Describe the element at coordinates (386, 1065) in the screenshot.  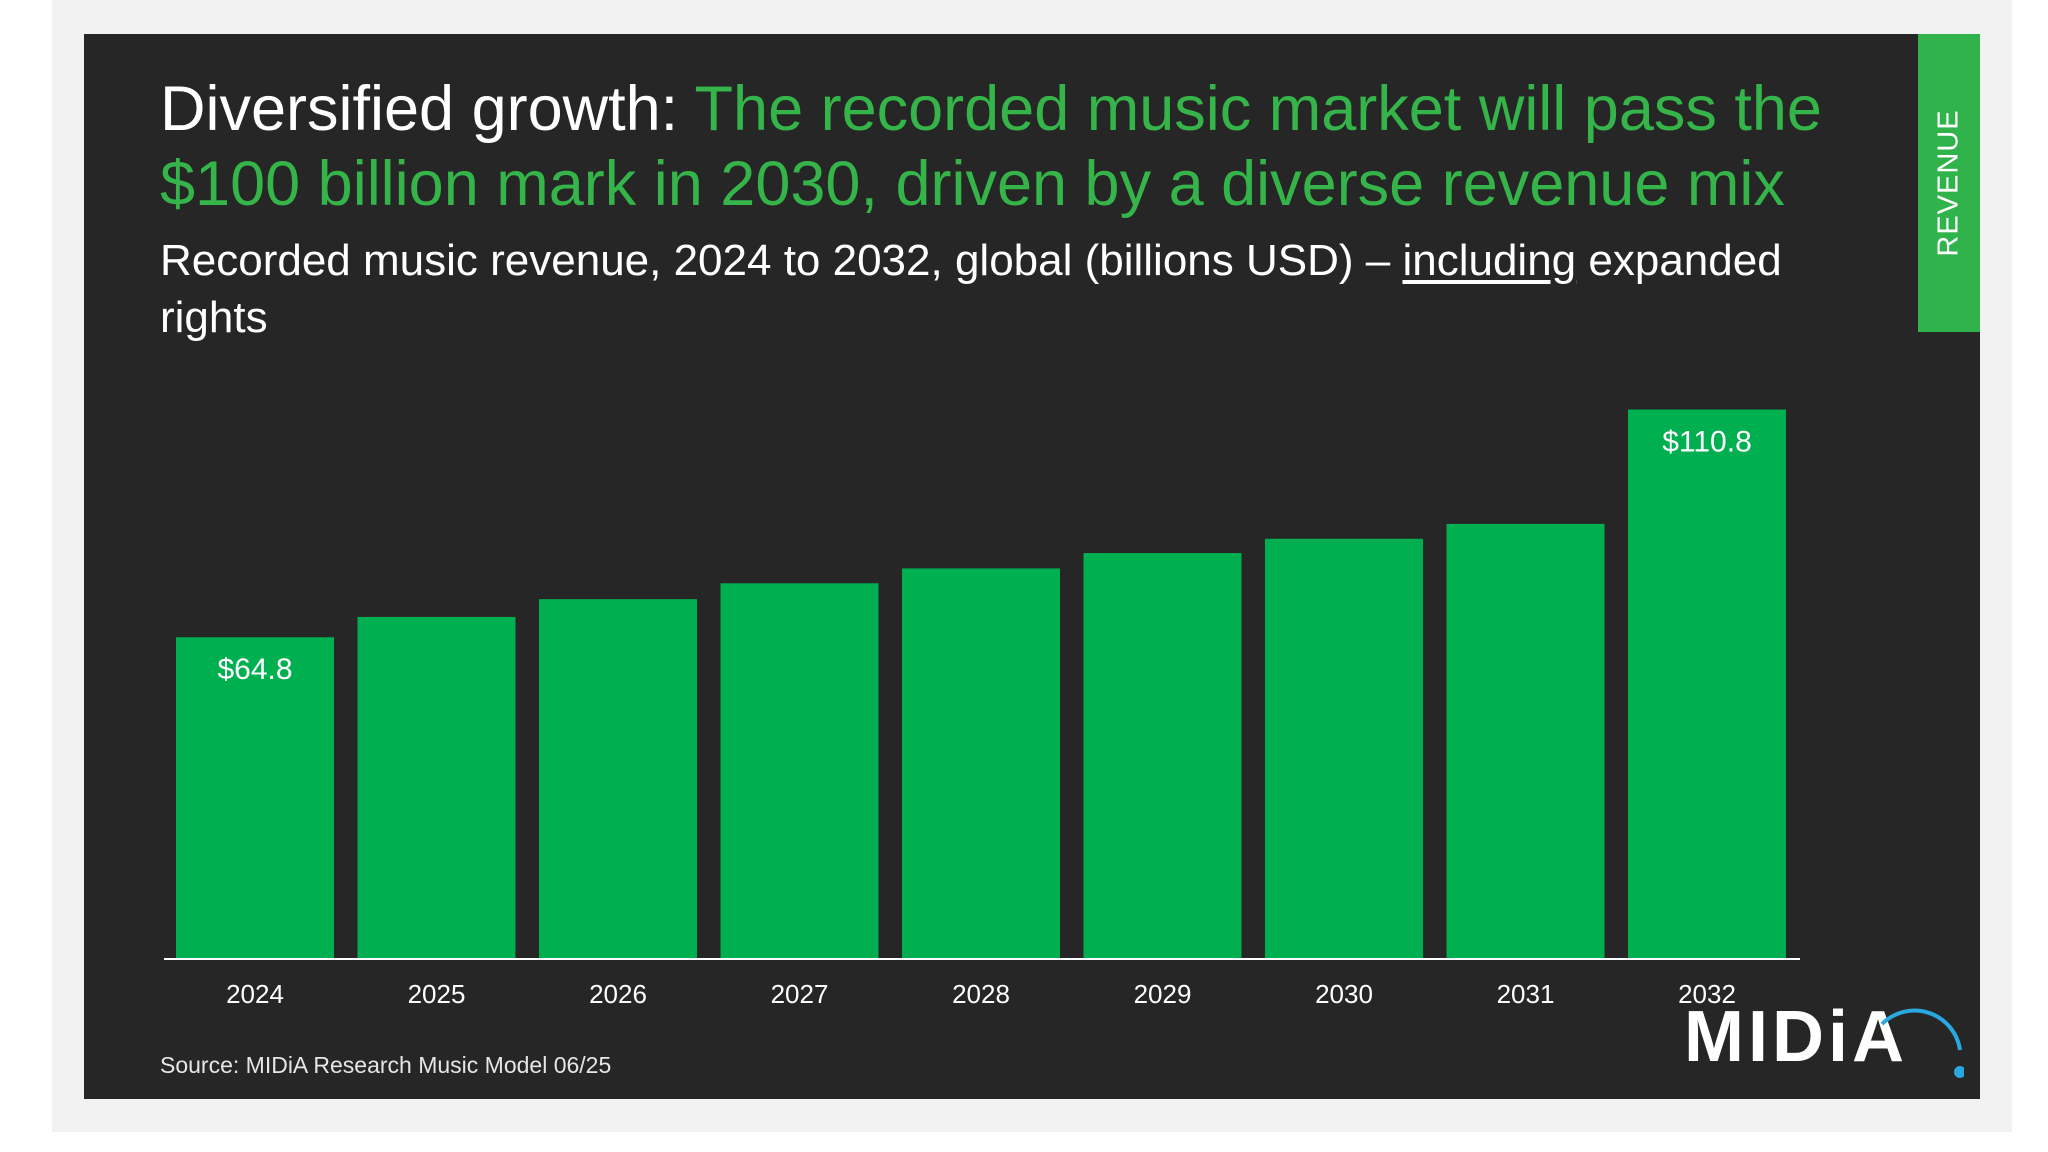
I see `source-note: Source: MIDiA Research Music Model 06/25` at that location.